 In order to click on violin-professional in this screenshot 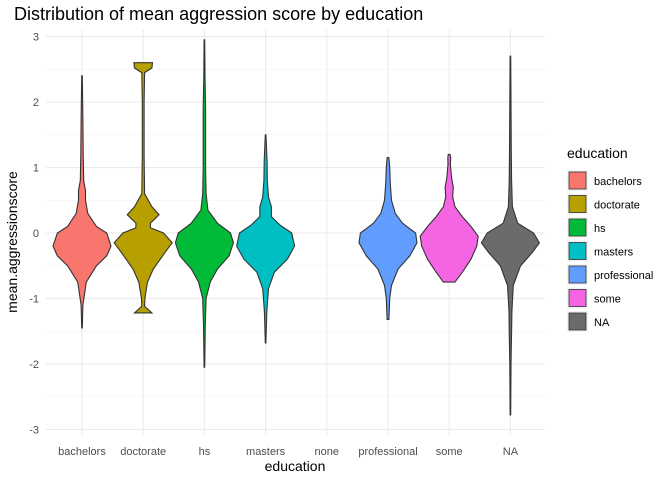, I will do `click(388, 238)`.